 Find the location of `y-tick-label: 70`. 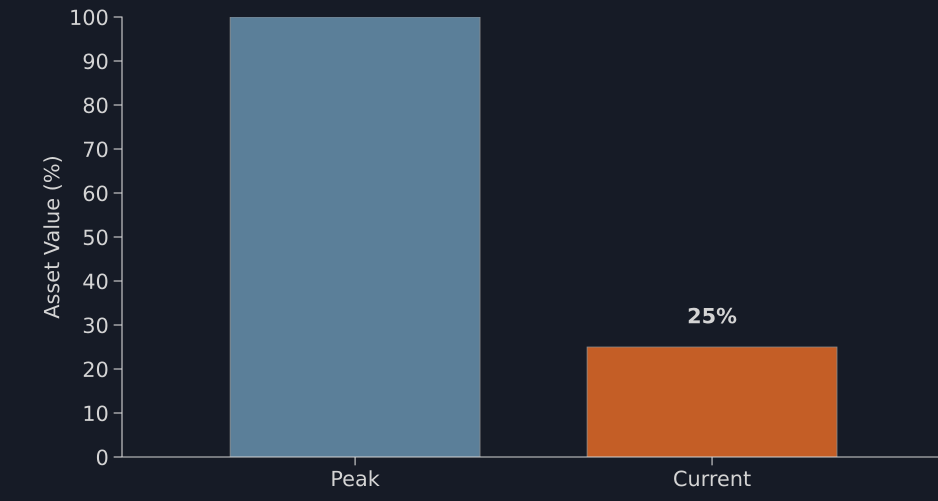

y-tick-label: 70 is located at coordinates (96, 149).